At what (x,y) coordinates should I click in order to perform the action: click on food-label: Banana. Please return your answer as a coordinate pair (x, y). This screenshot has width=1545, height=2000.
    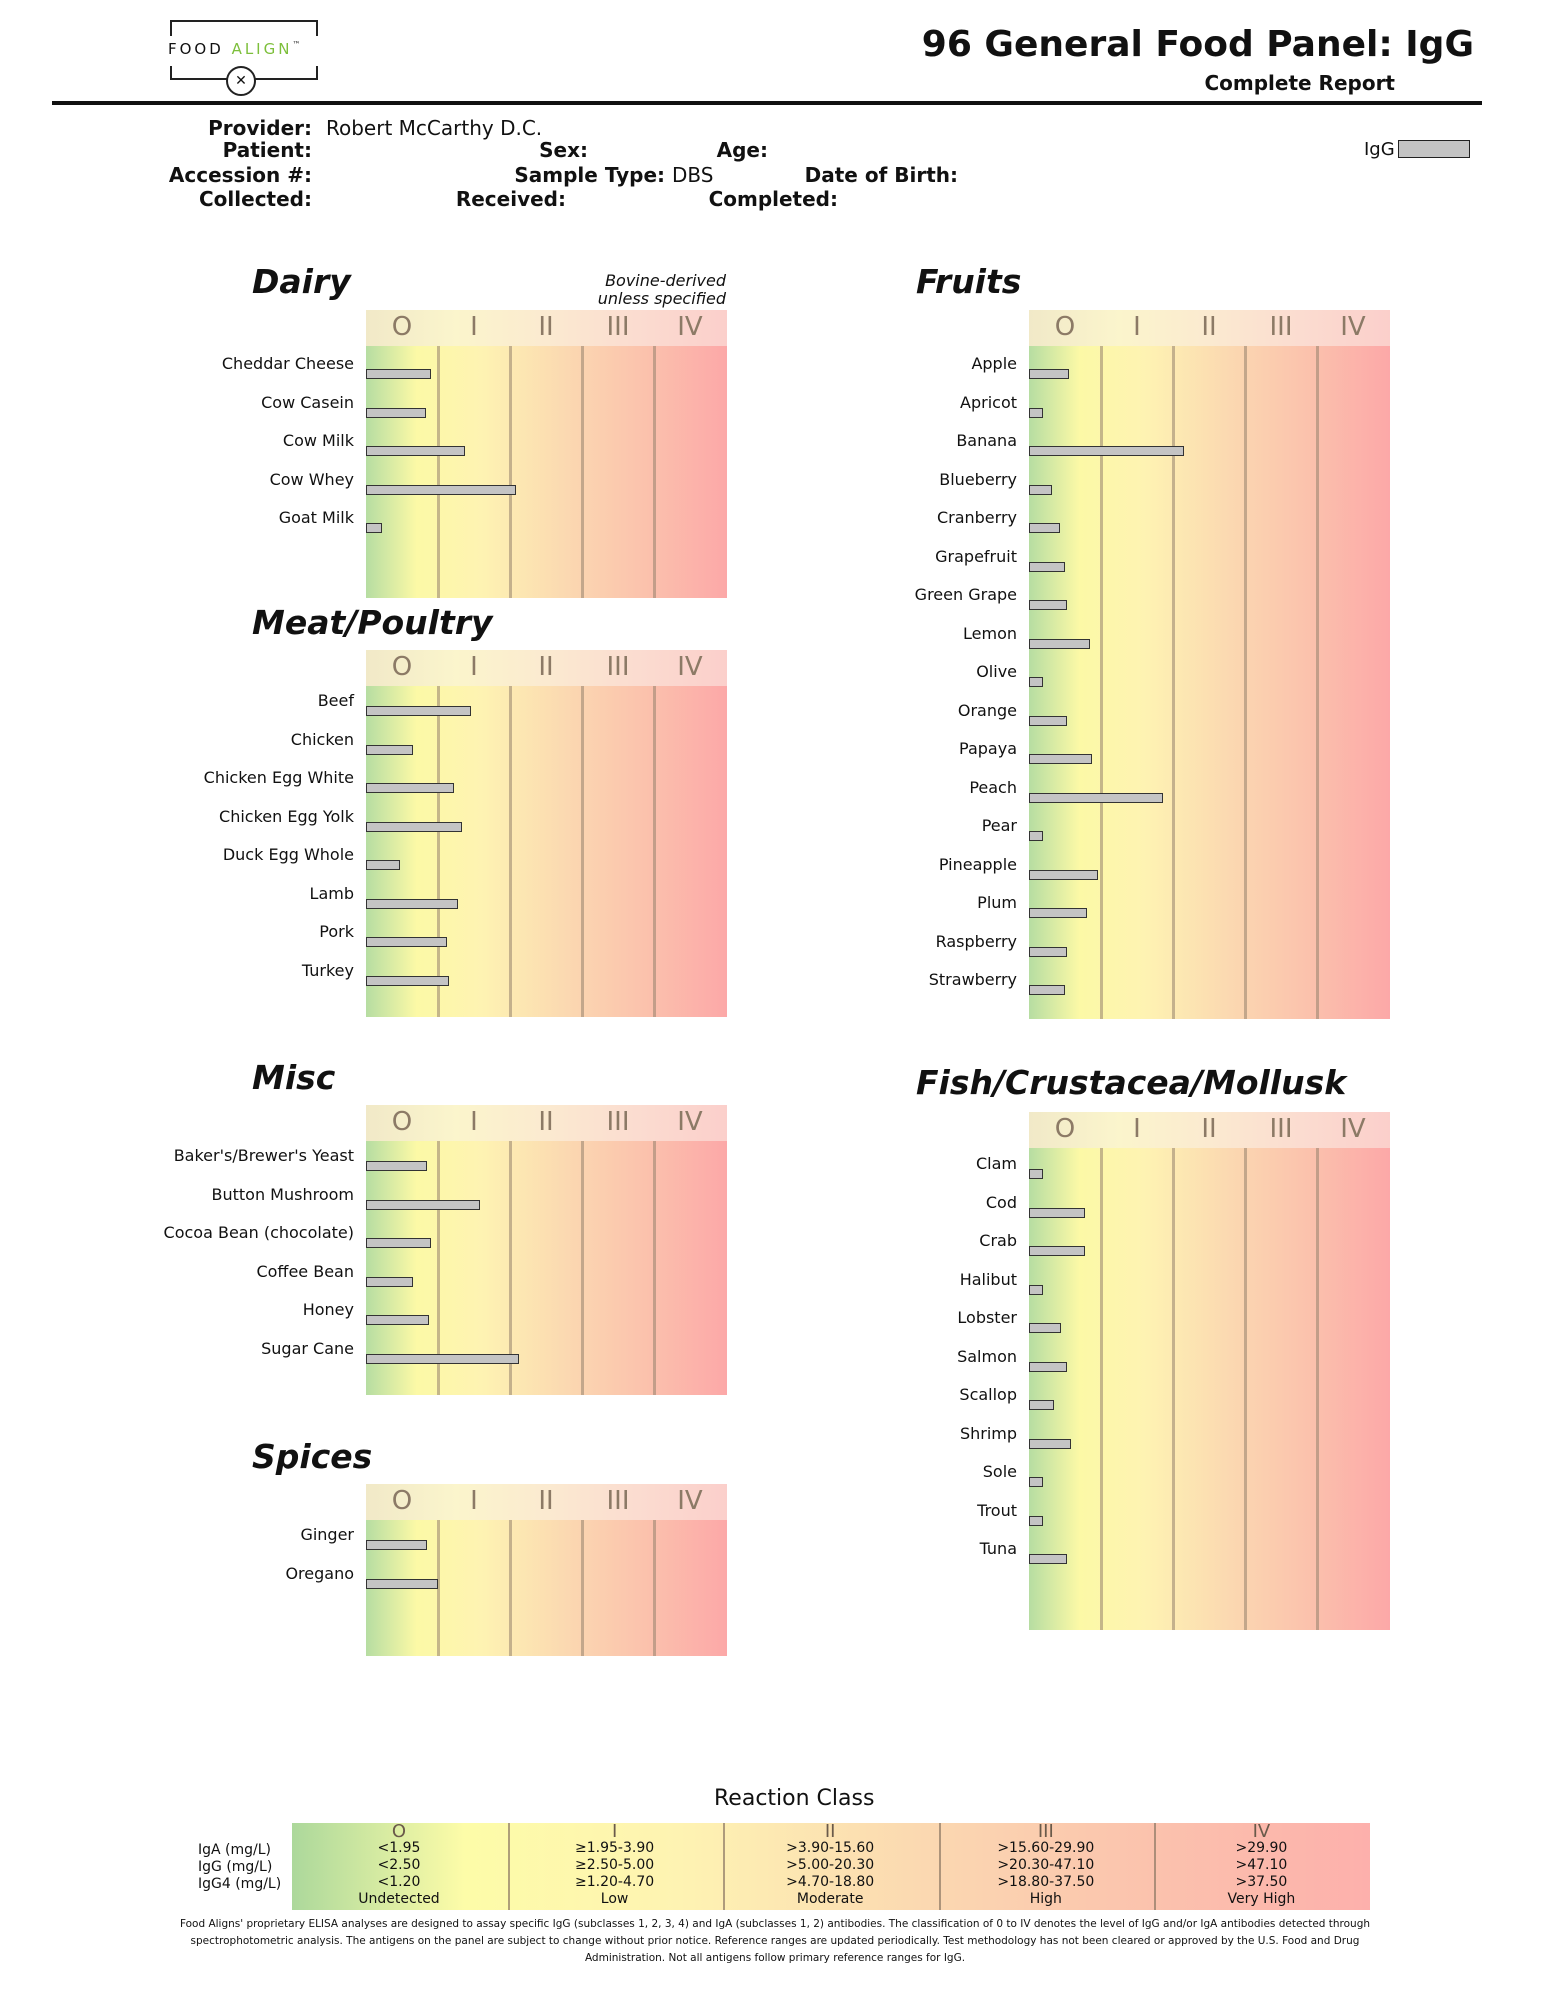
    Looking at the image, I should click on (986, 440).